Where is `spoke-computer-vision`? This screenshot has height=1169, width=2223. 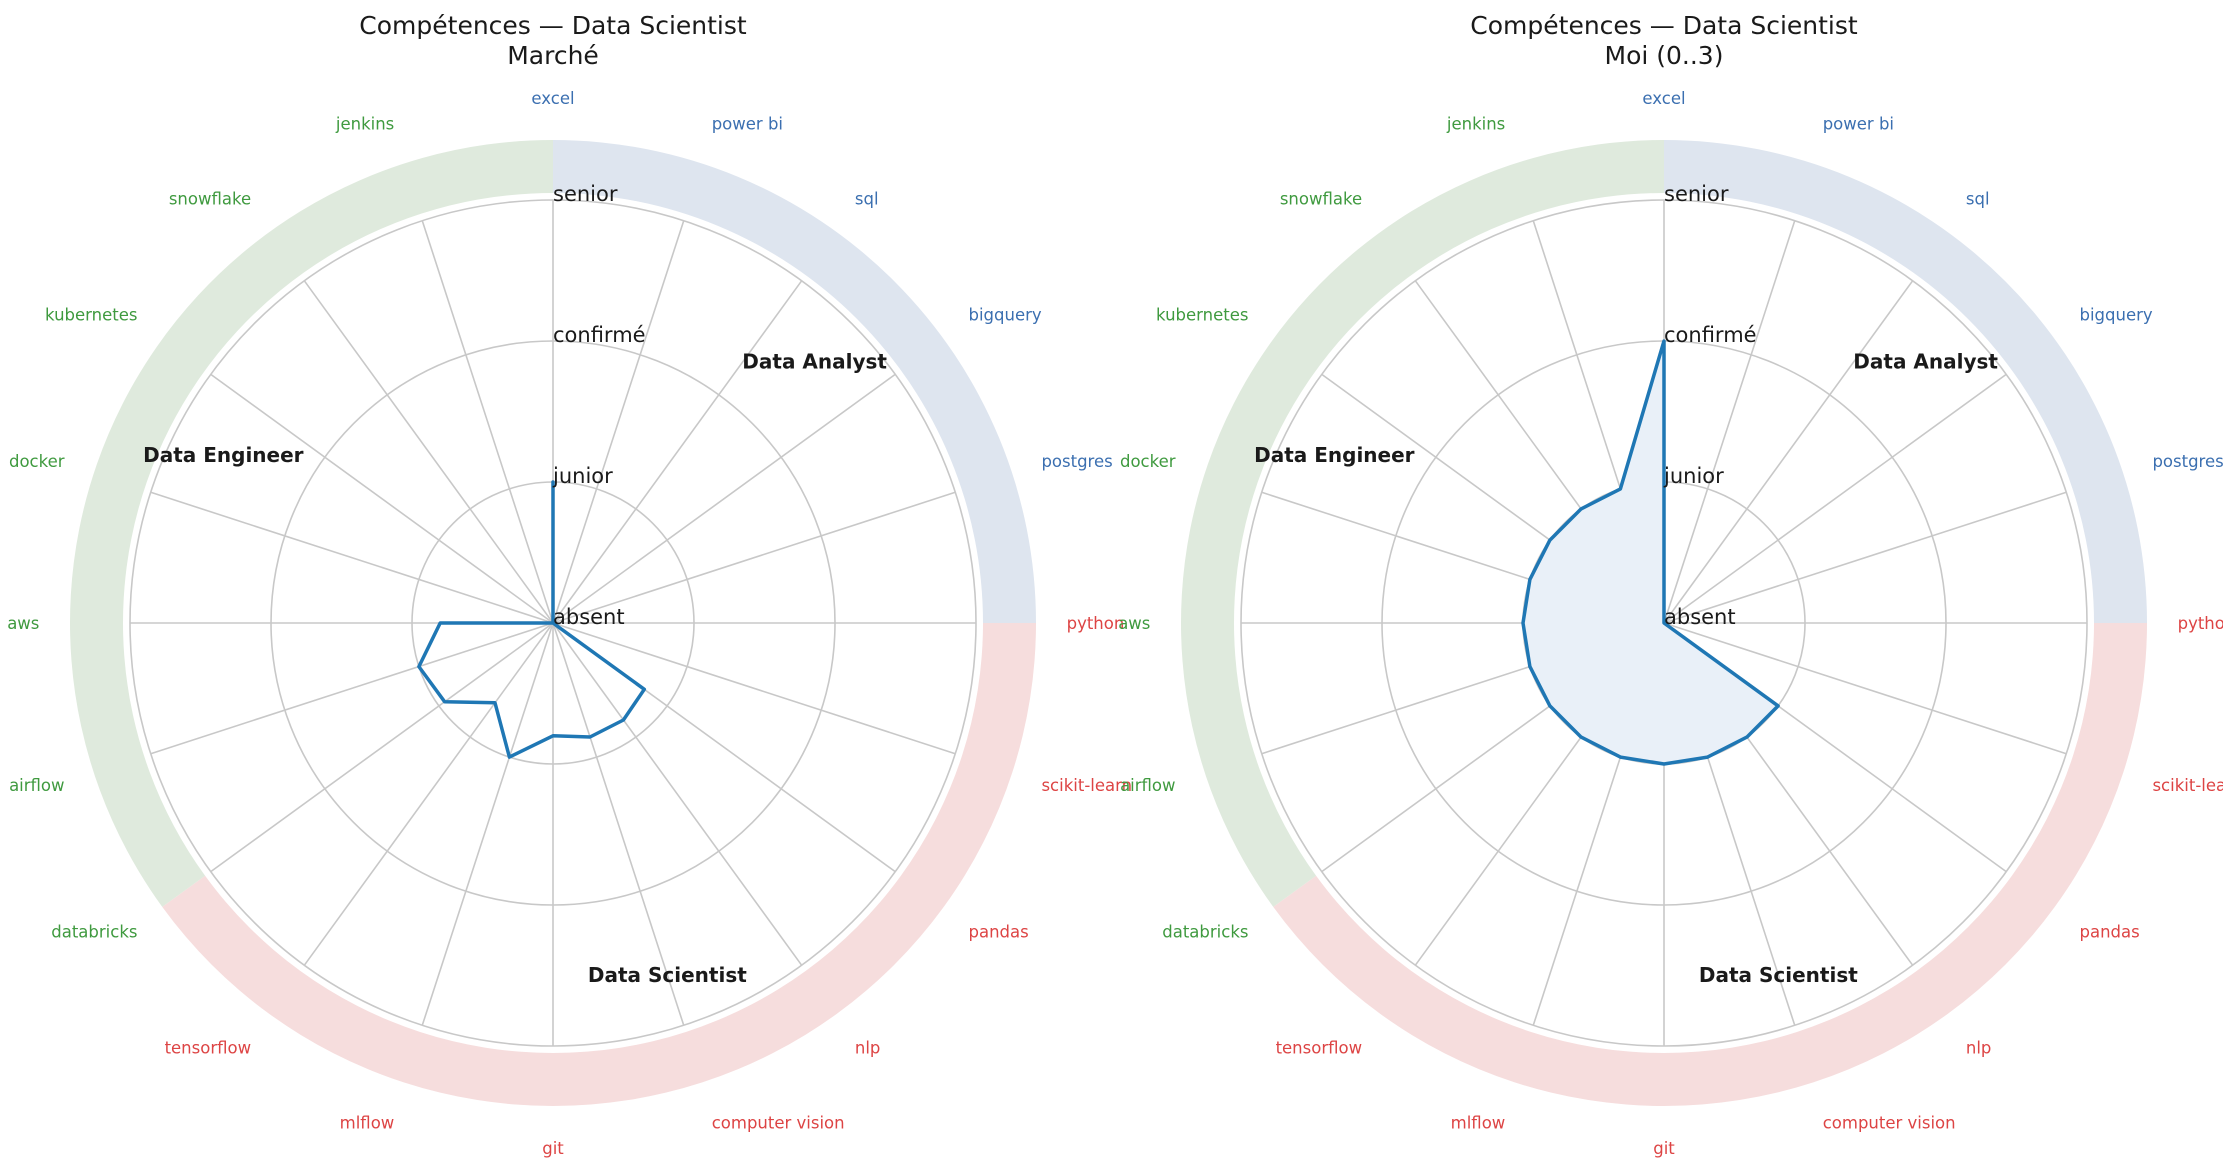 spoke-computer-vision is located at coordinates (618, 824).